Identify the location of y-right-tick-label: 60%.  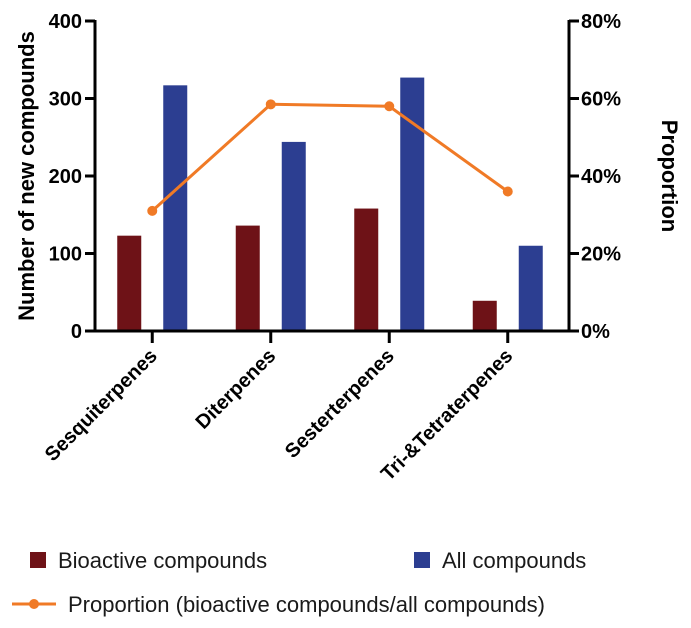
(601, 100).